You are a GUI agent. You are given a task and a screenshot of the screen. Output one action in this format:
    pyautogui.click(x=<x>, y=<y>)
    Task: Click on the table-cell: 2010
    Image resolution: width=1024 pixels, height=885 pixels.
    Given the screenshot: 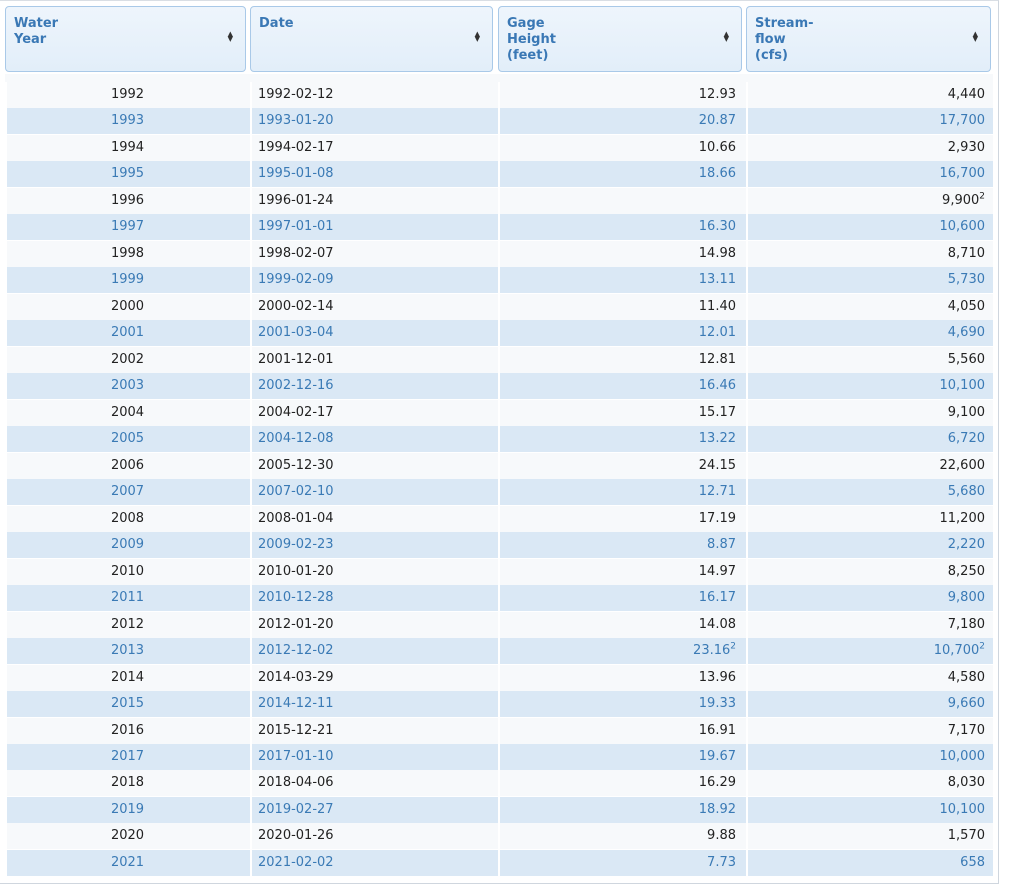 What is the action you would take?
    pyautogui.click(x=126, y=571)
    